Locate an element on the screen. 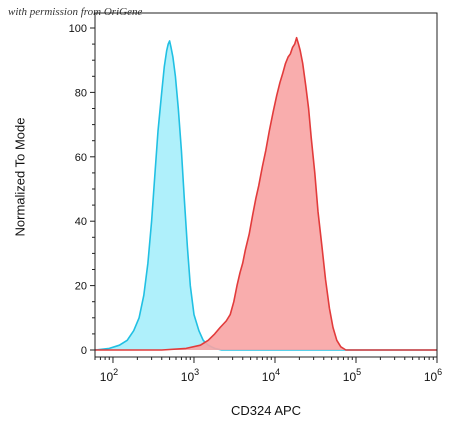  y-tick-label: 100 is located at coordinates (78, 29).